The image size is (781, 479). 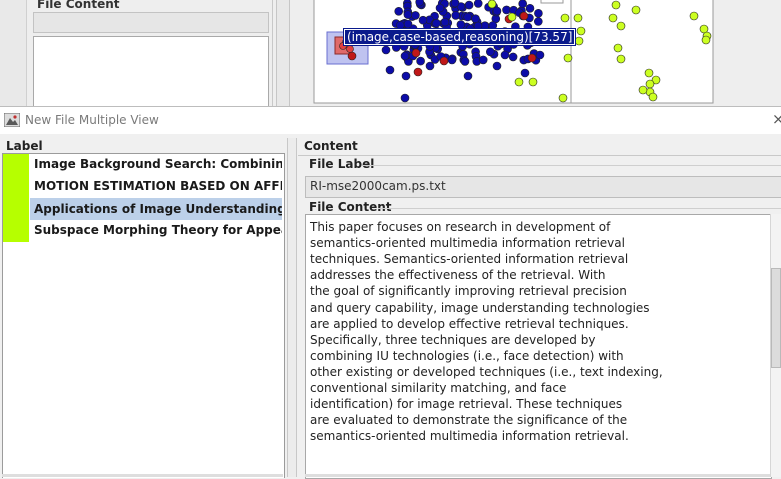 I want to click on list-item: Subspace Morphing Theory for Appearance, so click(x=143, y=231).